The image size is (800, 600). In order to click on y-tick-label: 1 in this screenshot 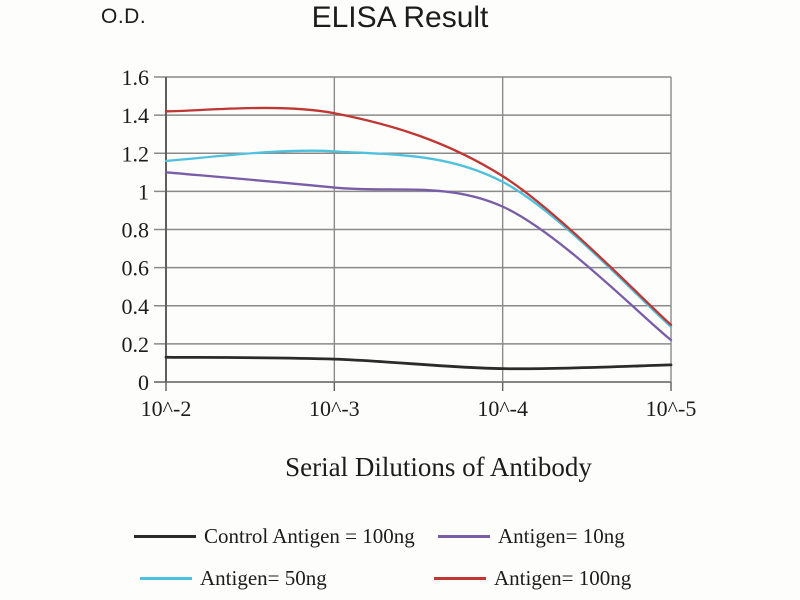, I will do `click(143, 191)`.